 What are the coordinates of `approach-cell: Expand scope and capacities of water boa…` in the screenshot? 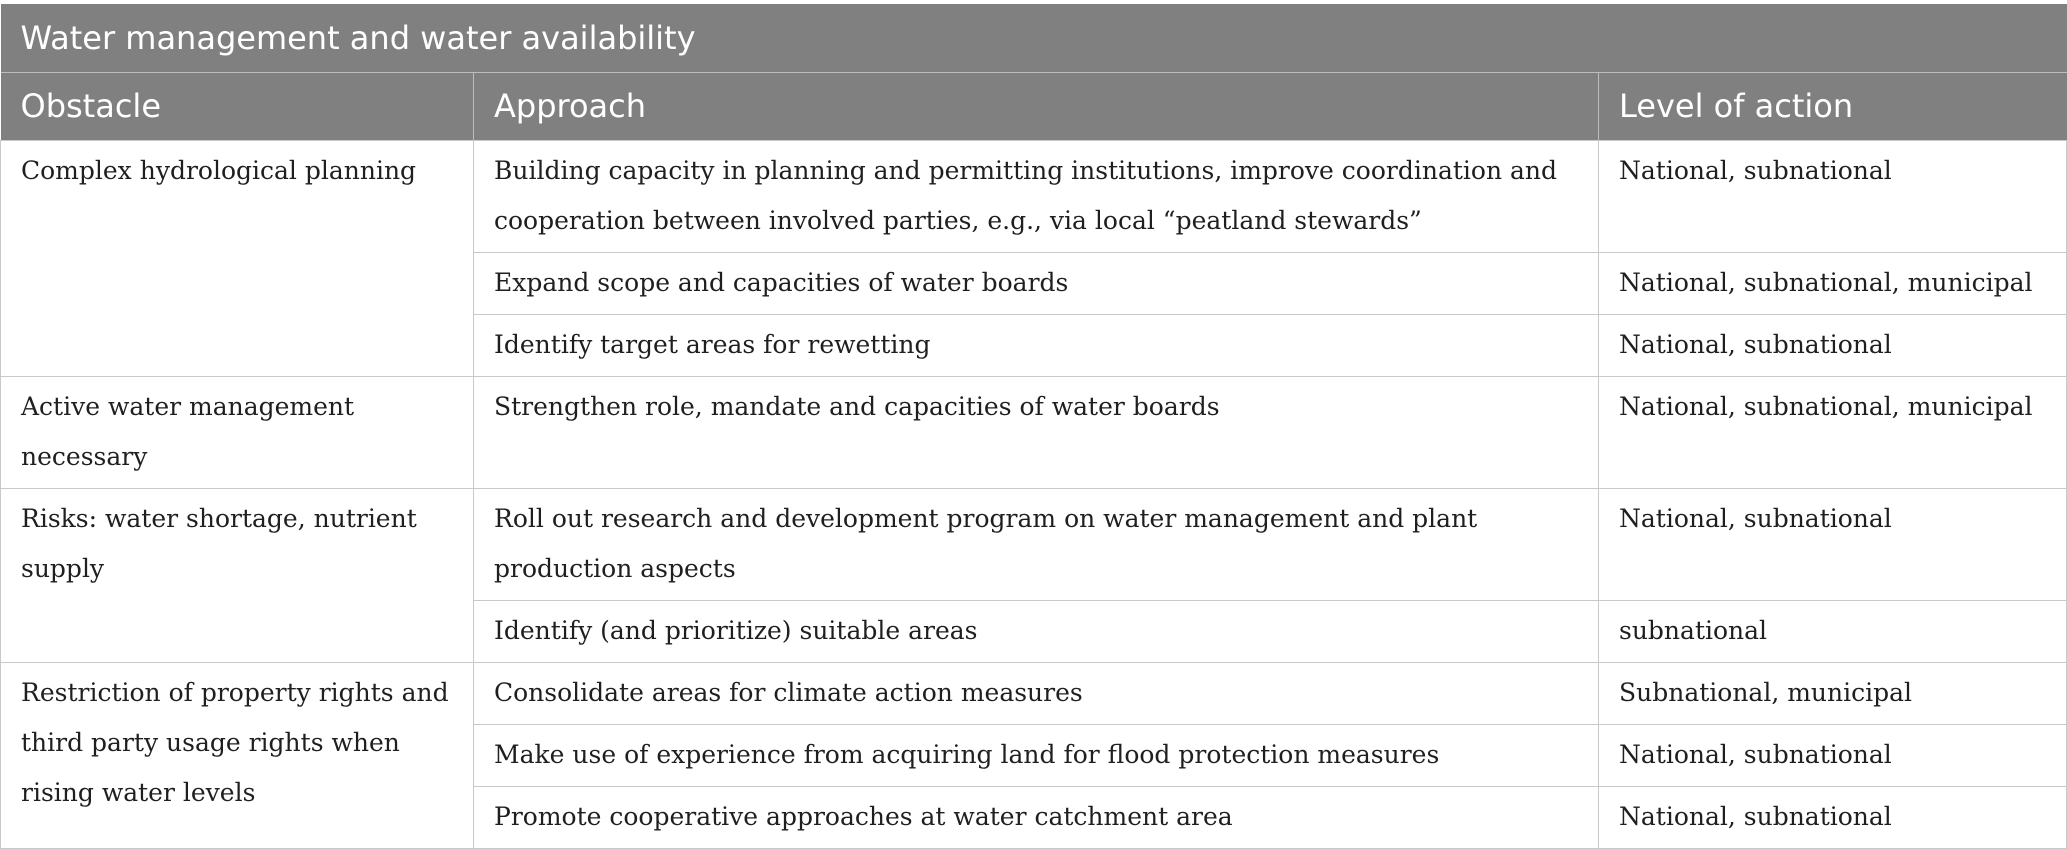 It's located at (1036, 283).